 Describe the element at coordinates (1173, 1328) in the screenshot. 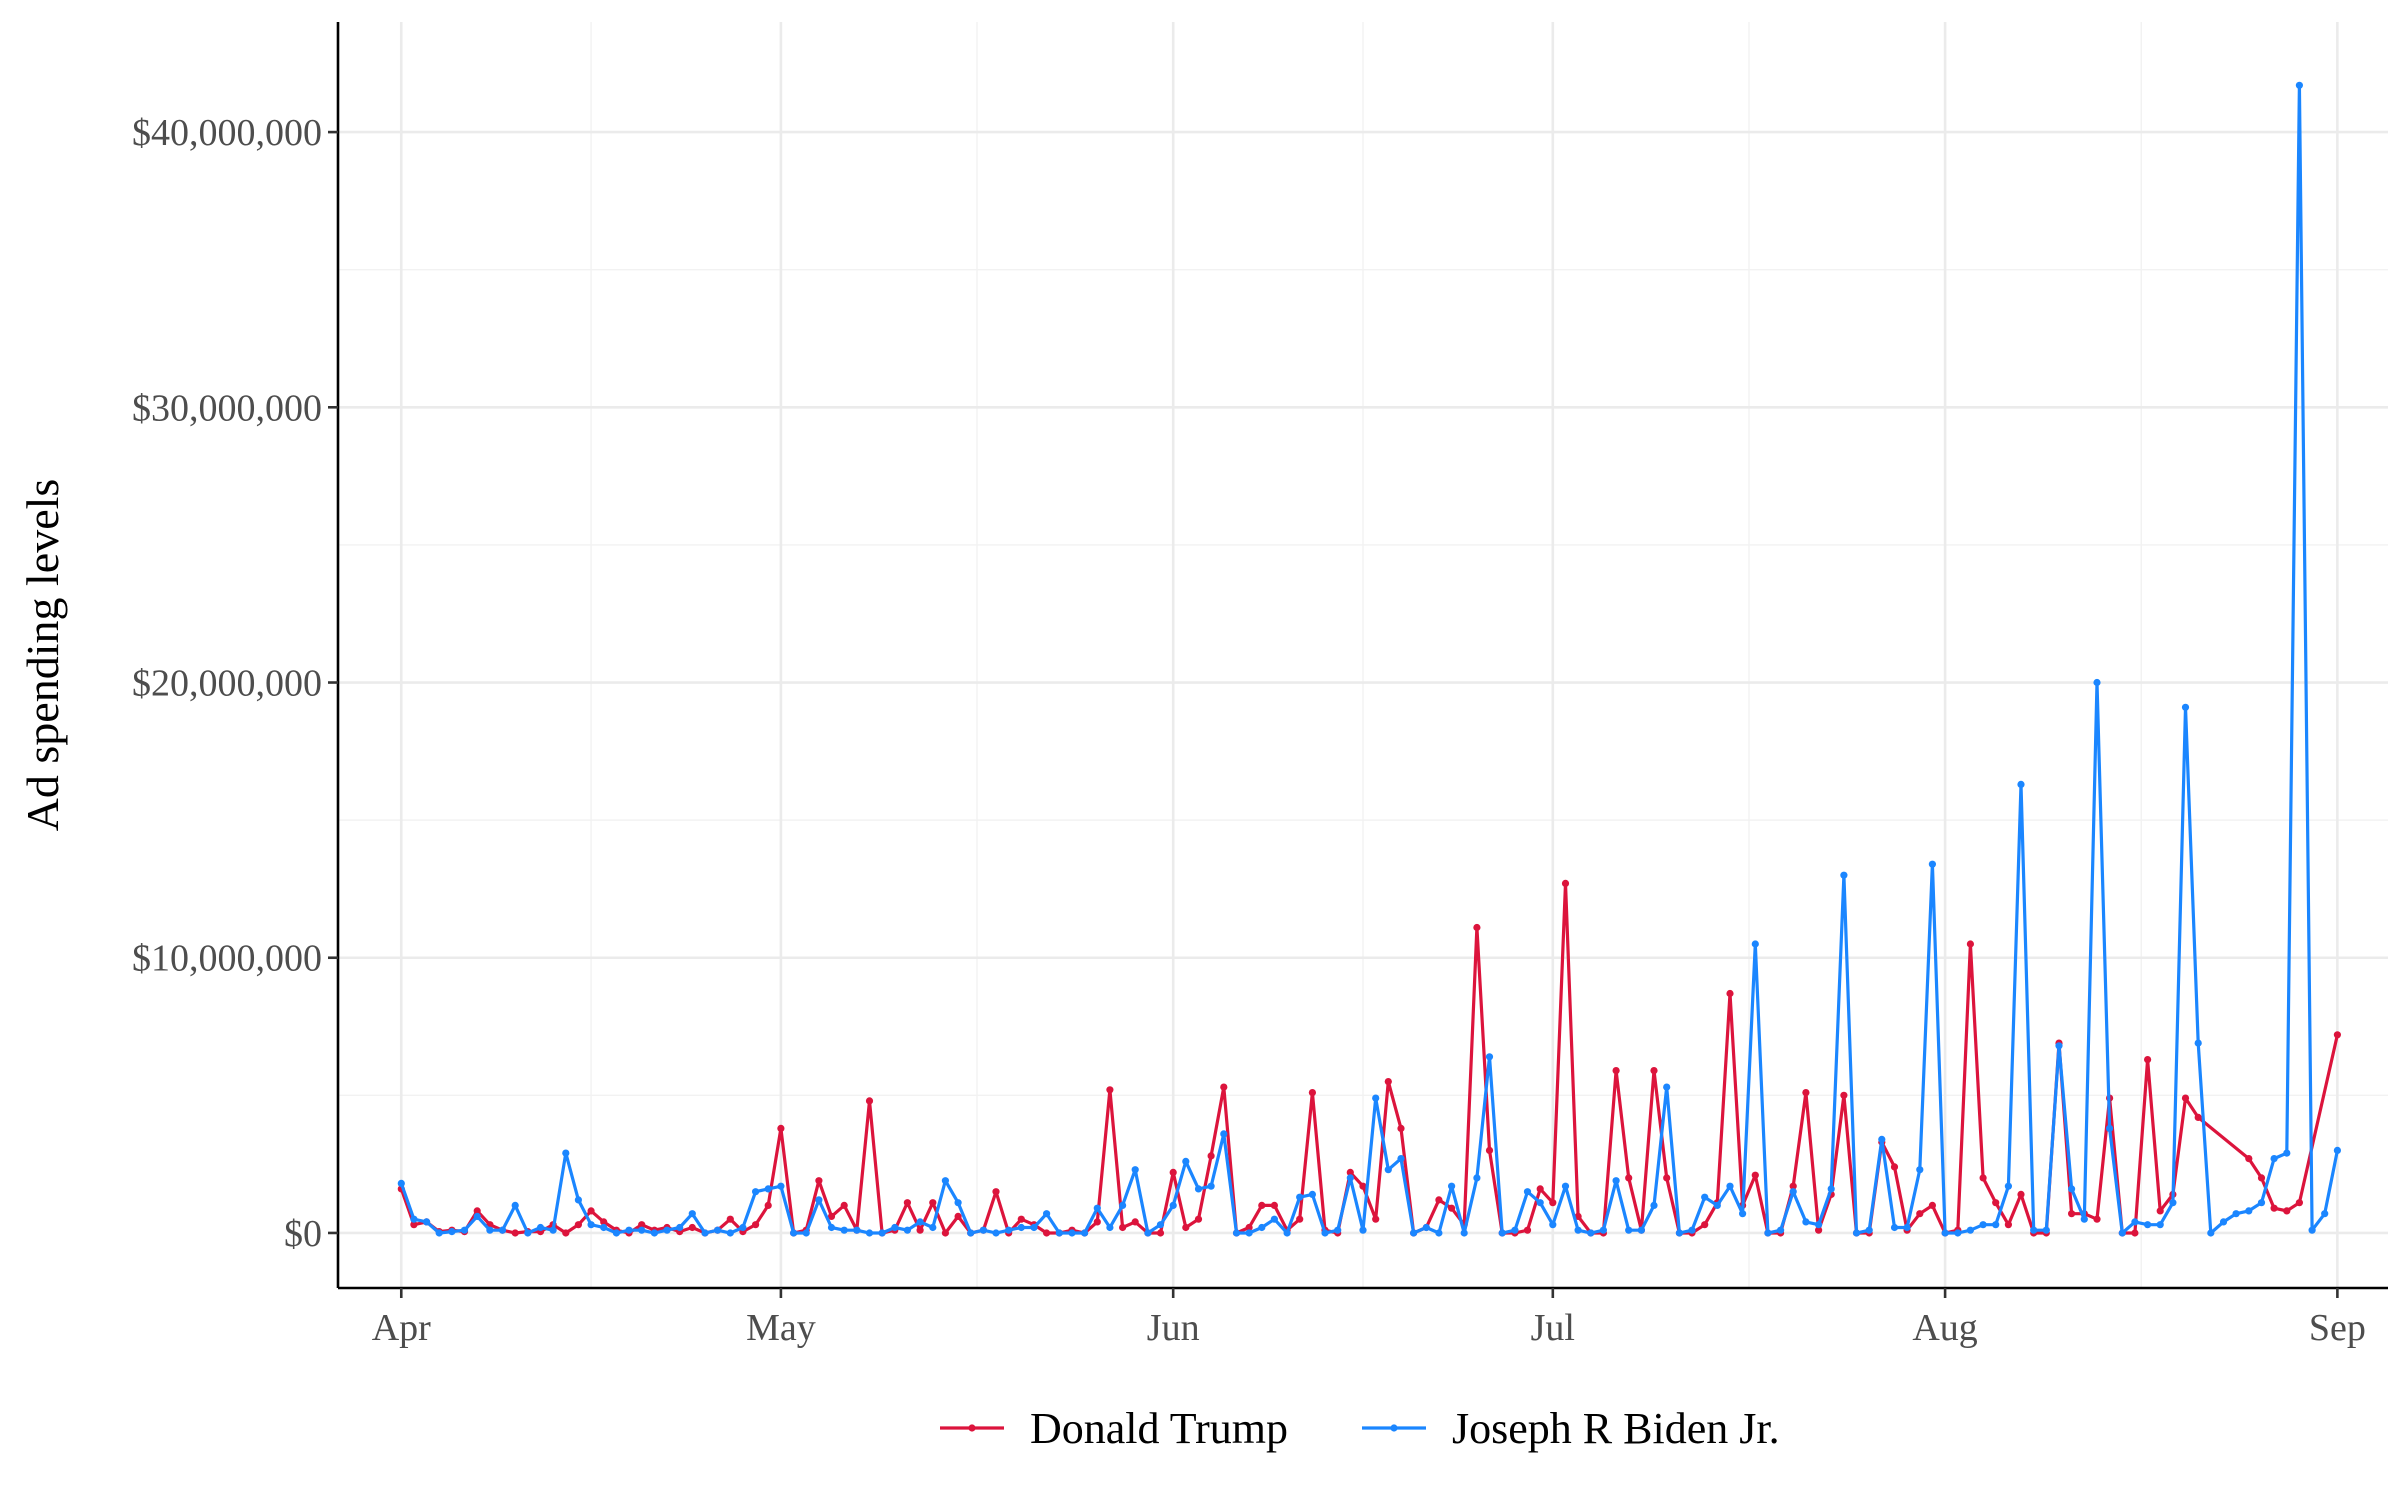

I see `x-tick-label: Jun` at that location.